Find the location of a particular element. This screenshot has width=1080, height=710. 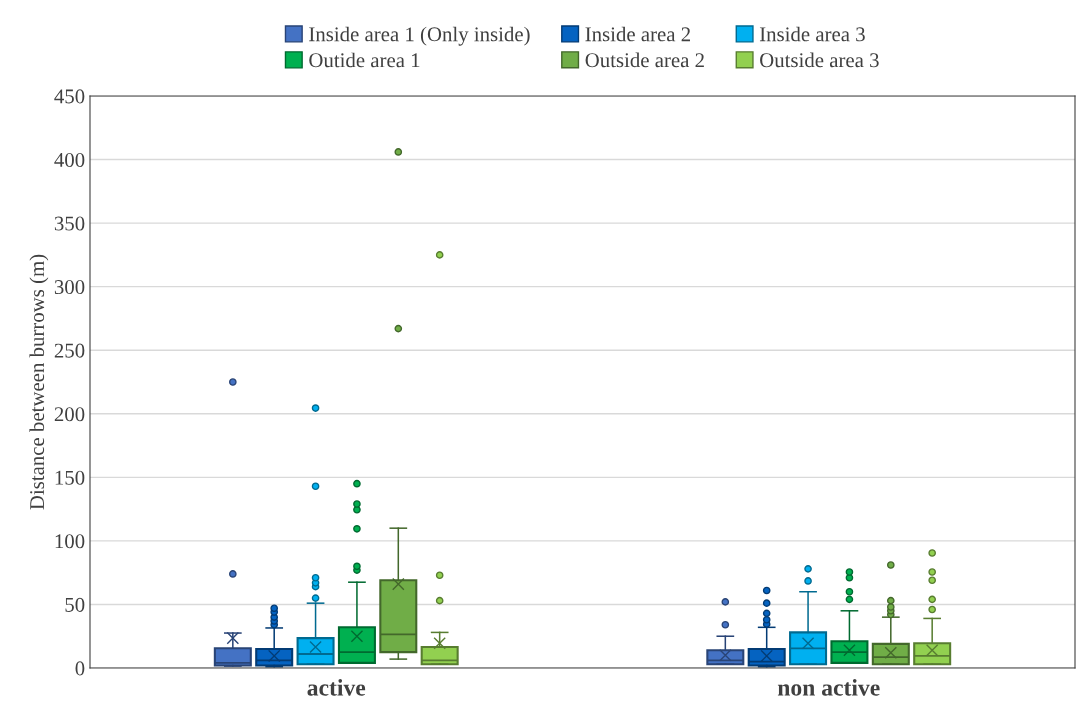

y-tick-label: 350 is located at coordinates (69, 223).